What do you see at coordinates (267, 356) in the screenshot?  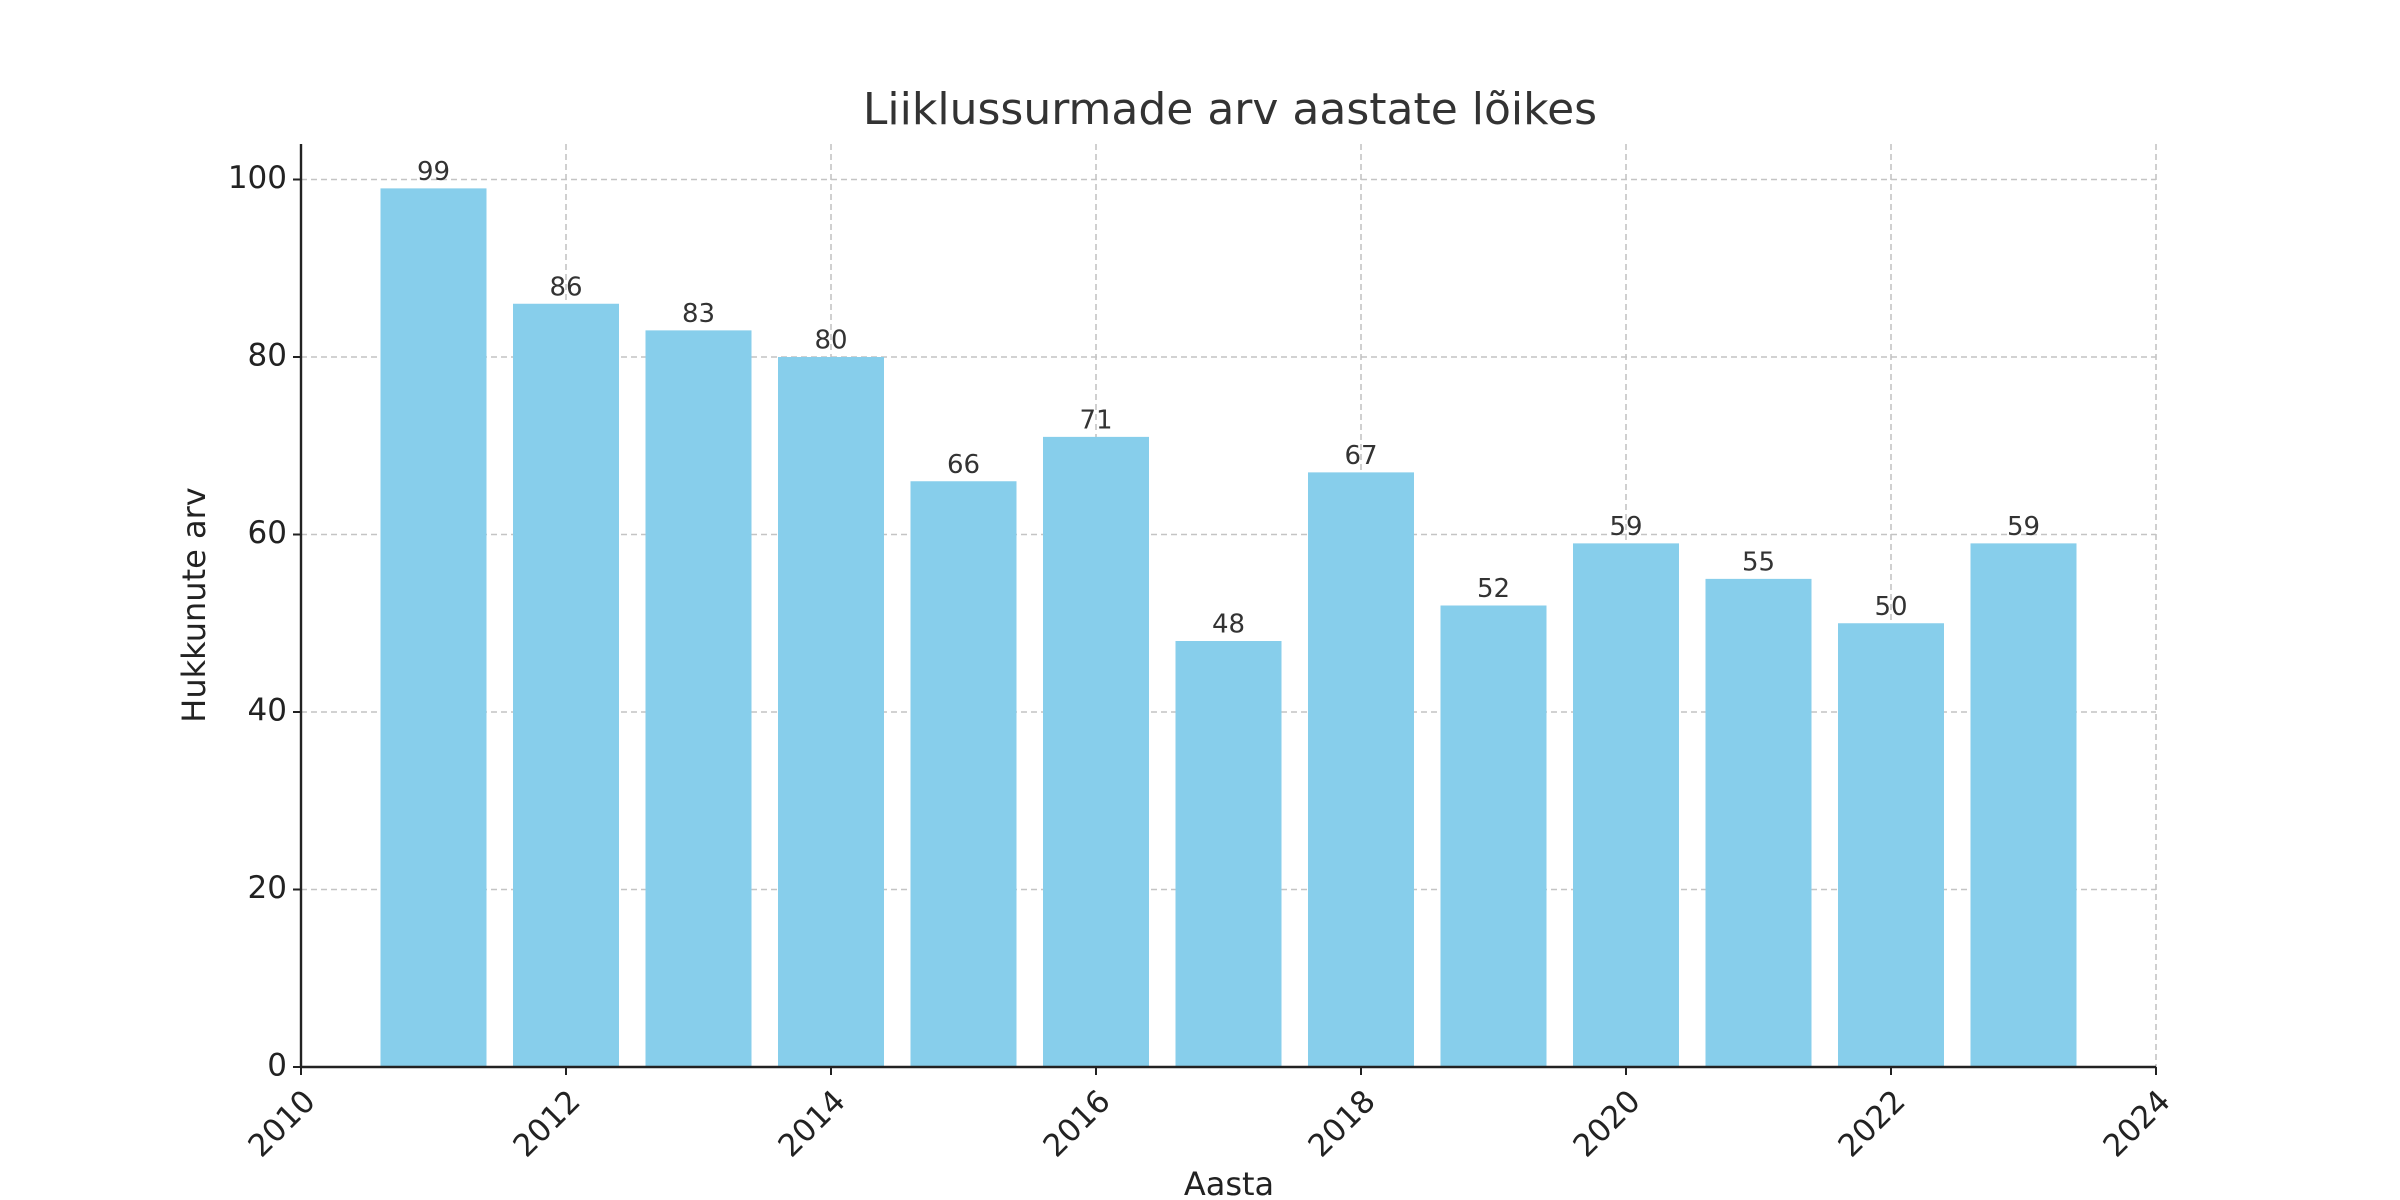 I see `y-tick-label: 80` at bounding box center [267, 356].